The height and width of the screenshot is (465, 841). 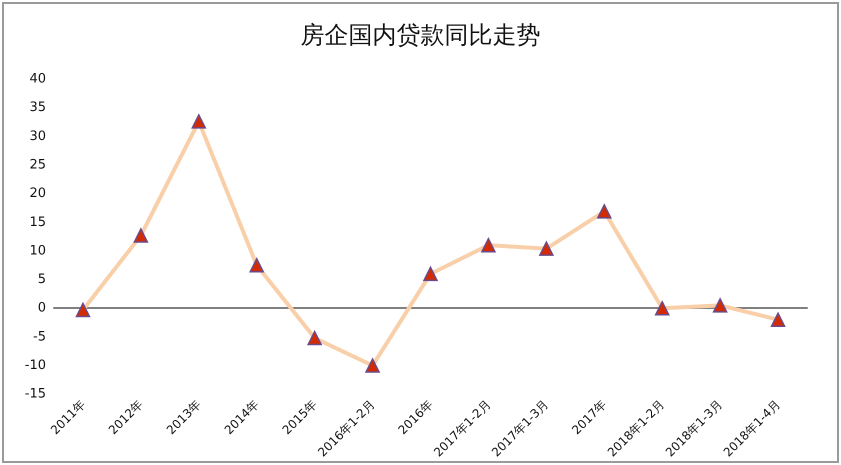 What do you see at coordinates (35, 394) in the screenshot?
I see `y-tick-label: -15` at bounding box center [35, 394].